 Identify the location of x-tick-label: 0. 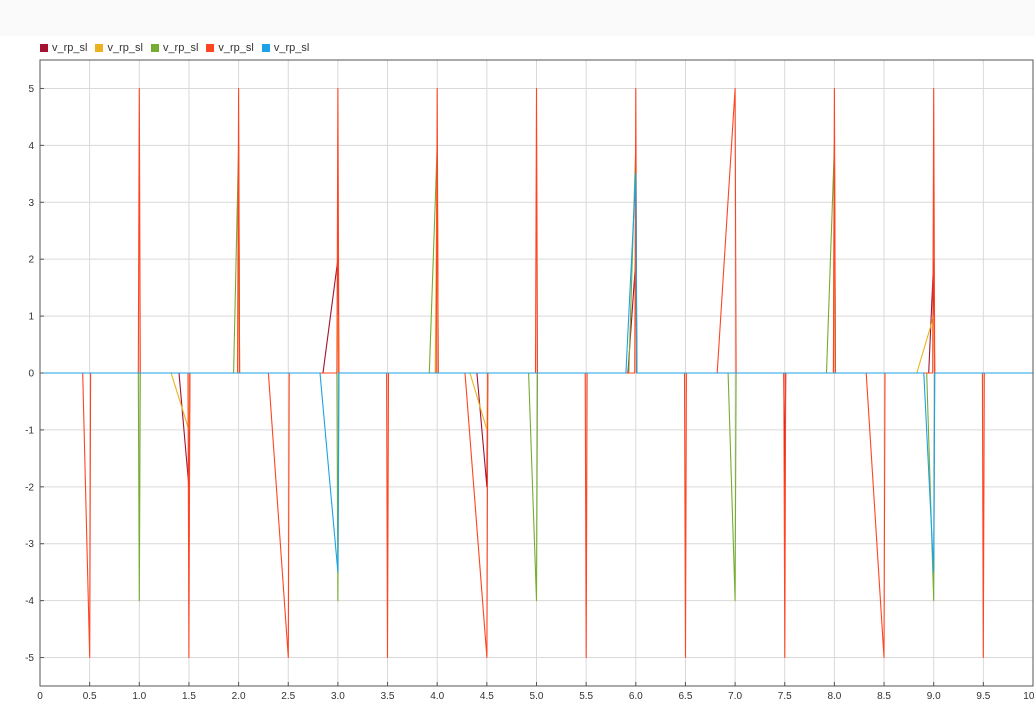
(40, 696).